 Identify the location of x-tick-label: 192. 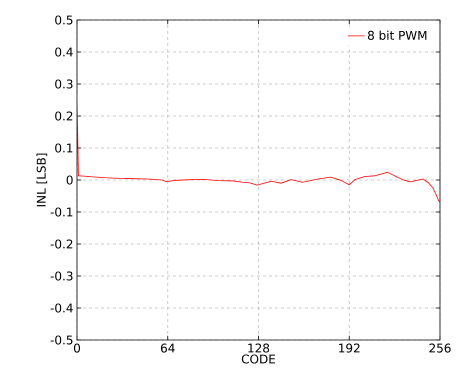
(349, 348).